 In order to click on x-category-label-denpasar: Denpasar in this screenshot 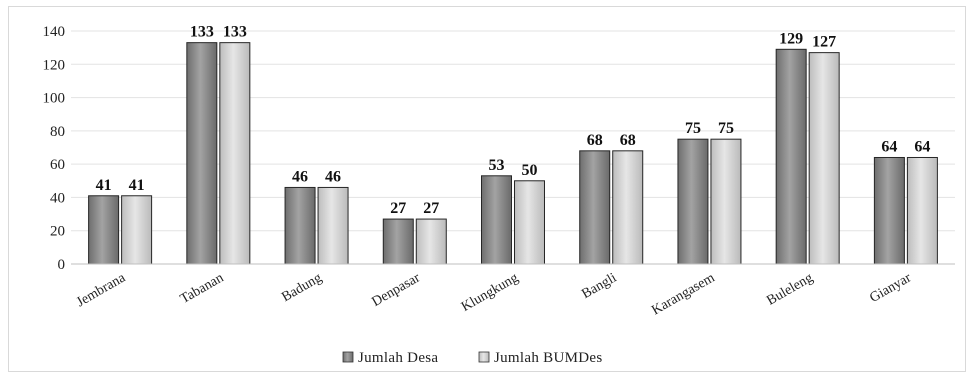, I will do `click(396, 290)`.